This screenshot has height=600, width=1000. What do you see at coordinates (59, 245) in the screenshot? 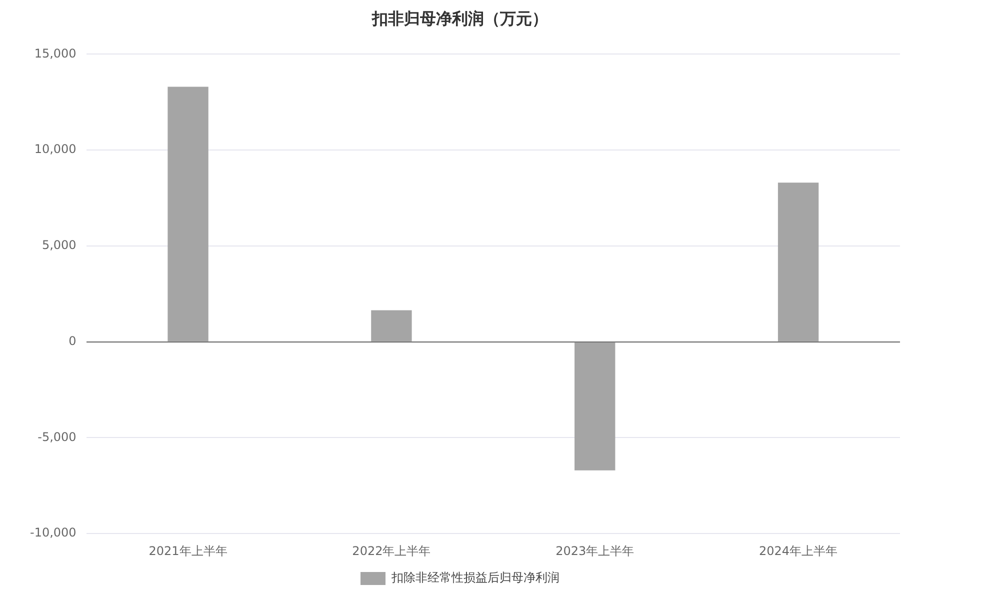
I see `y-tick-label: 5,000` at bounding box center [59, 245].